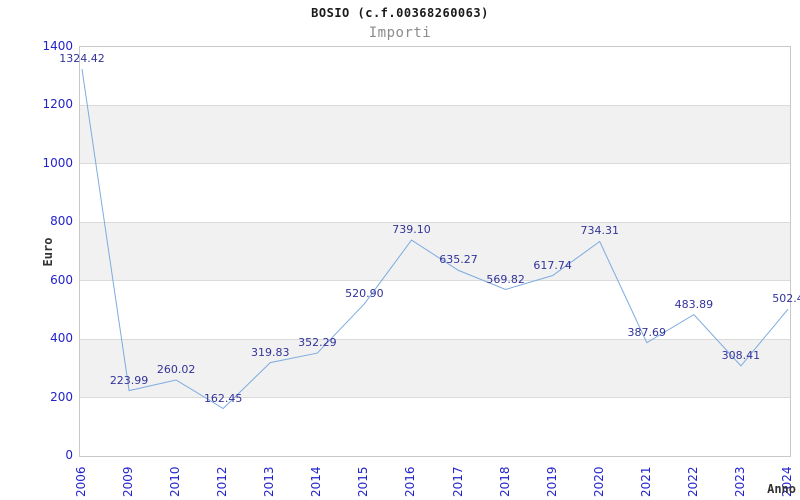 The width and height of the screenshot is (800, 500). Describe the element at coordinates (48, 252) in the screenshot. I see `y-axis-title: Euro` at that location.